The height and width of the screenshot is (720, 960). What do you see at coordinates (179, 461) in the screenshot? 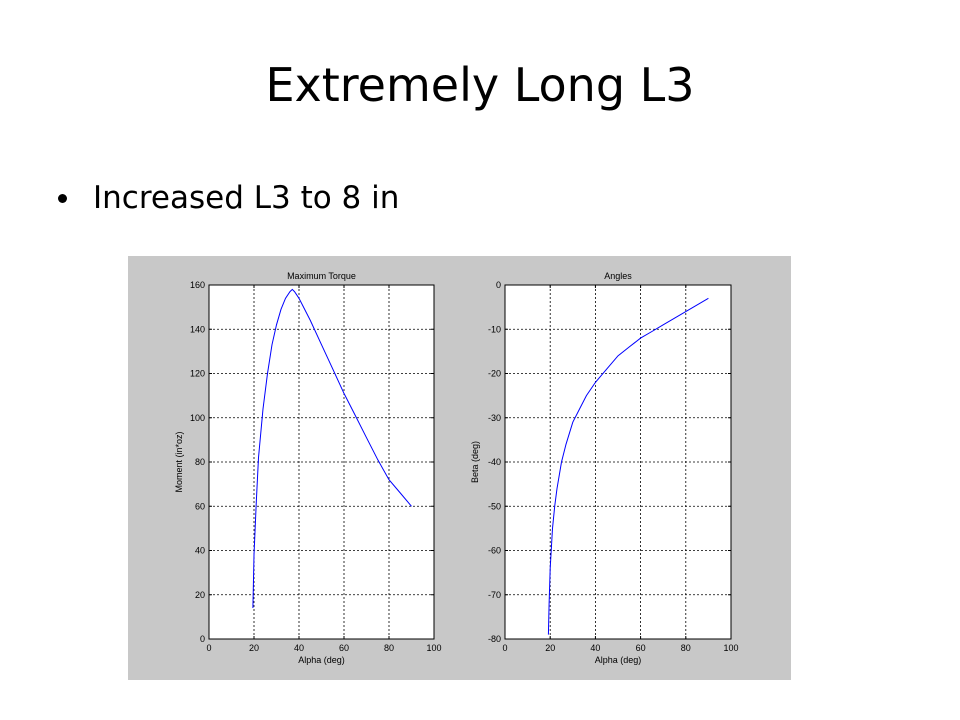
I see `y-axis-label: Moment (in*oz)` at bounding box center [179, 461].